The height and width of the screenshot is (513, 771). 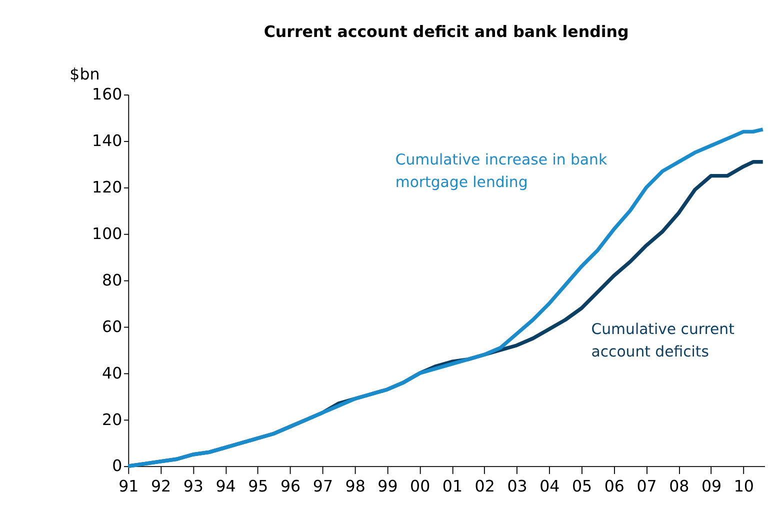 What do you see at coordinates (85, 74) in the screenshot?
I see `y-axis-title: $bn` at bounding box center [85, 74].